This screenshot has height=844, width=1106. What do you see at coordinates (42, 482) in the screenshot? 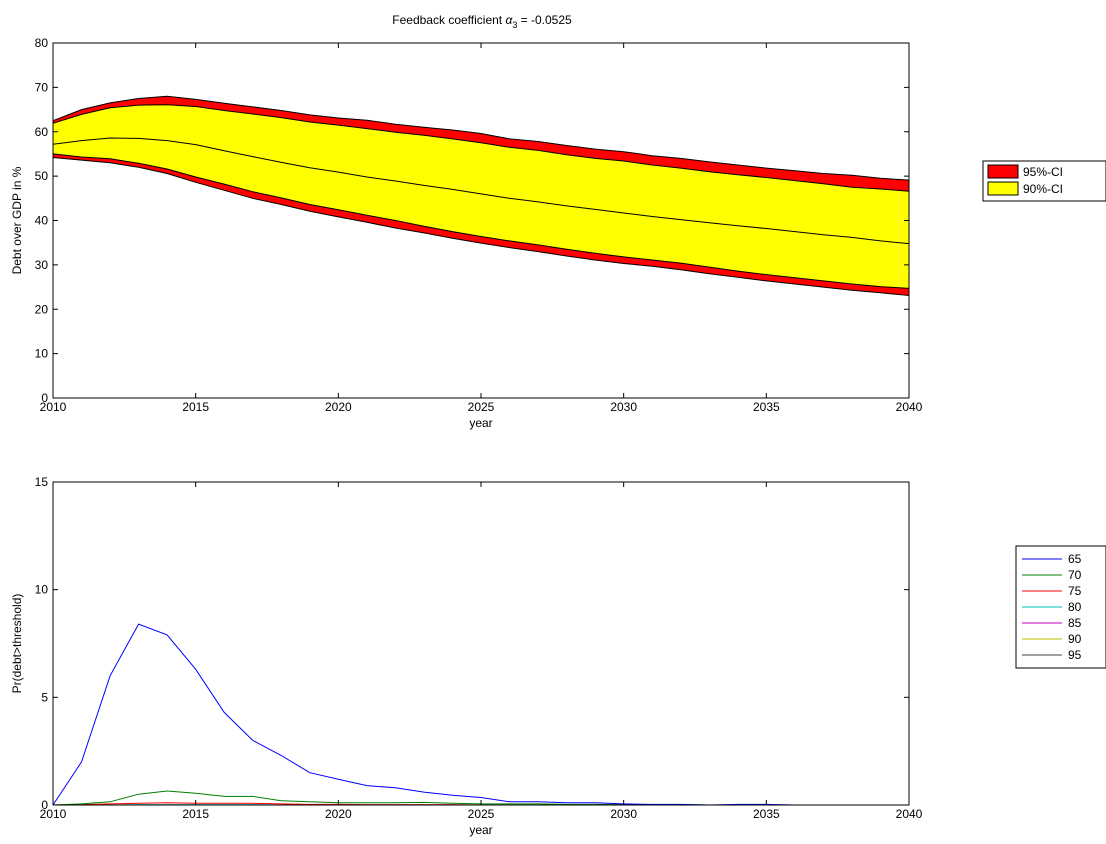
I see `y-tick-label: 15` at bounding box center [42, 482].